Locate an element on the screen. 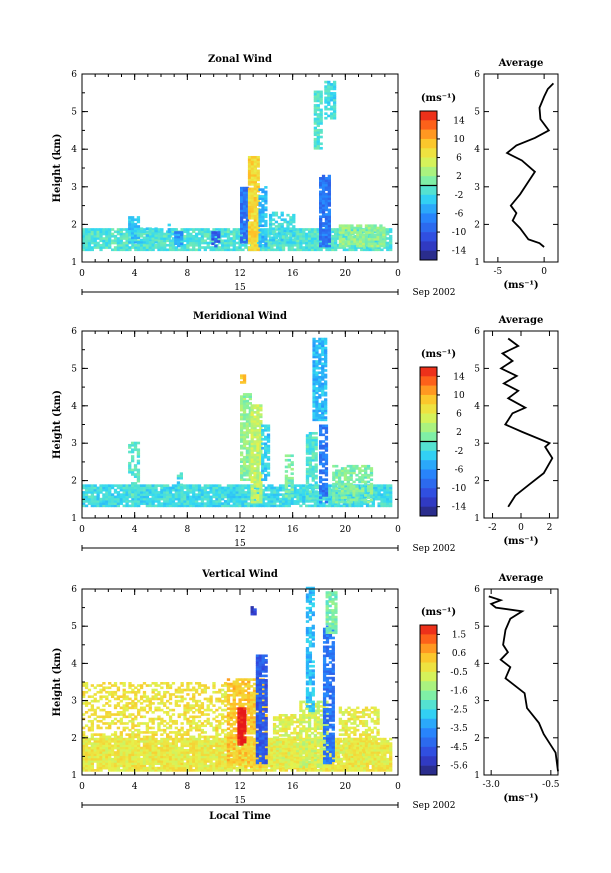 The height and width of the screenshot is (873, 611). y-tick-label: 4 is located at coordinates (74, 407).